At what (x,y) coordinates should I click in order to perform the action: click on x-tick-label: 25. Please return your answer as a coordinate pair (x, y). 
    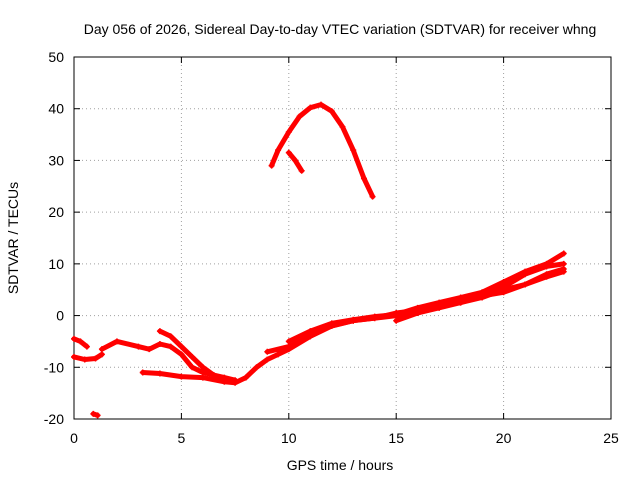
    Looking at the image, I should click on (611, 438).